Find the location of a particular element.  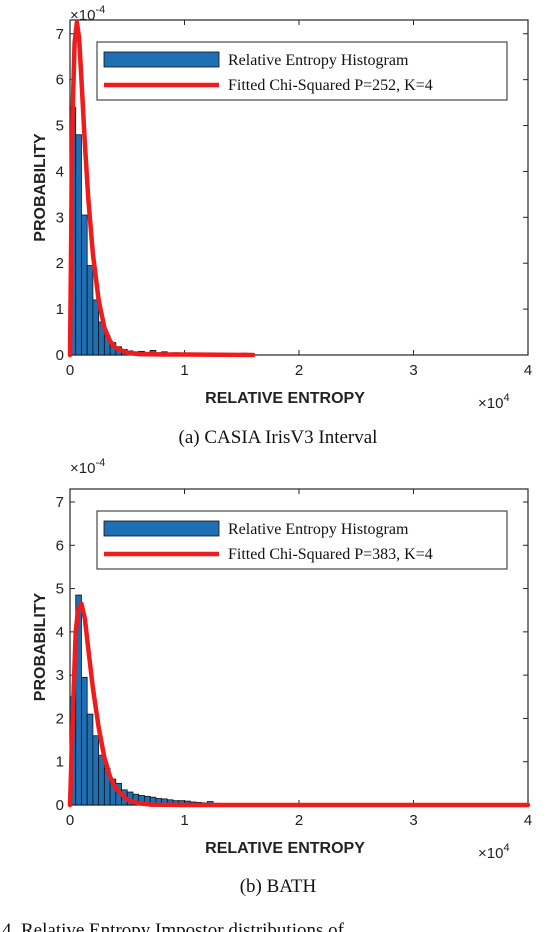

legend-label-curve: Fitted Chi-Squared P=252, K=4 is located at coordinates (330, 85).